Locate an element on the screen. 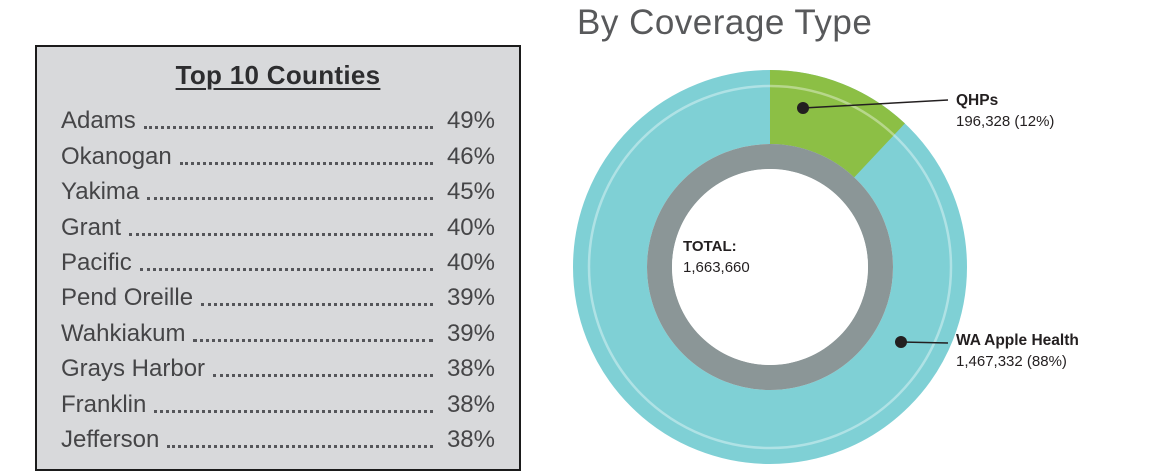 The image size is (1152, 472). county-value: 49% is located at coordinates (470, 121).